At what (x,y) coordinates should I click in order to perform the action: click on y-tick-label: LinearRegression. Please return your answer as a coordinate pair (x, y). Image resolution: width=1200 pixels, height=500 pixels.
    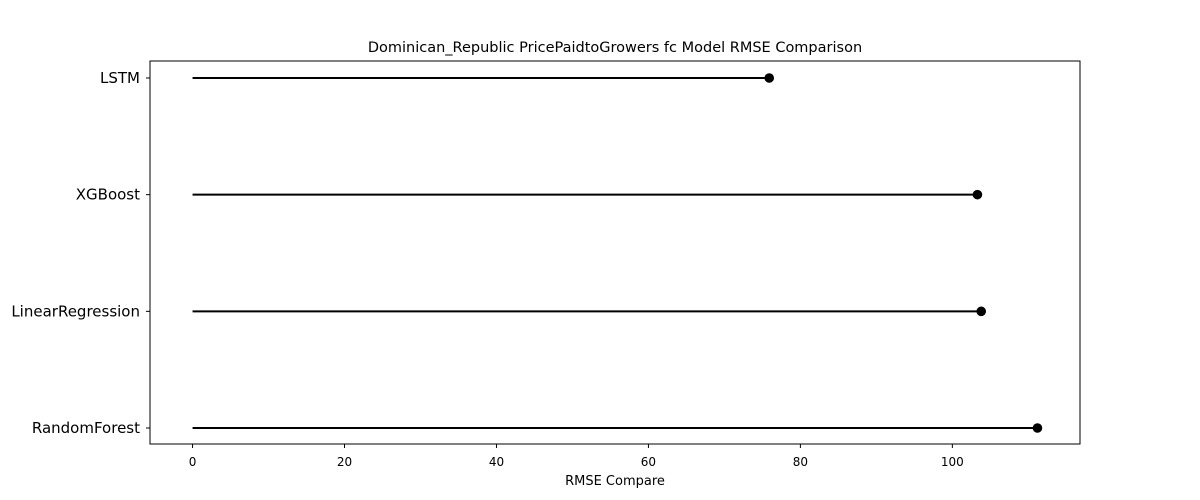
    Looking at the image, I should click on (75, 311).